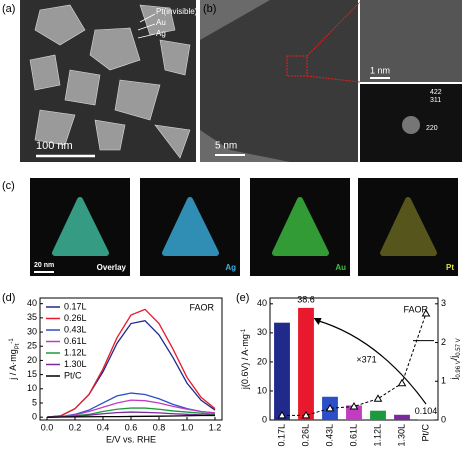 The height and width of the screenshot is (453, 462). What do you see at coordinates (131, 439) in the screenshot?
I see `x-axis-label: E/V vs. RHE` at bounding box center [131, 439].